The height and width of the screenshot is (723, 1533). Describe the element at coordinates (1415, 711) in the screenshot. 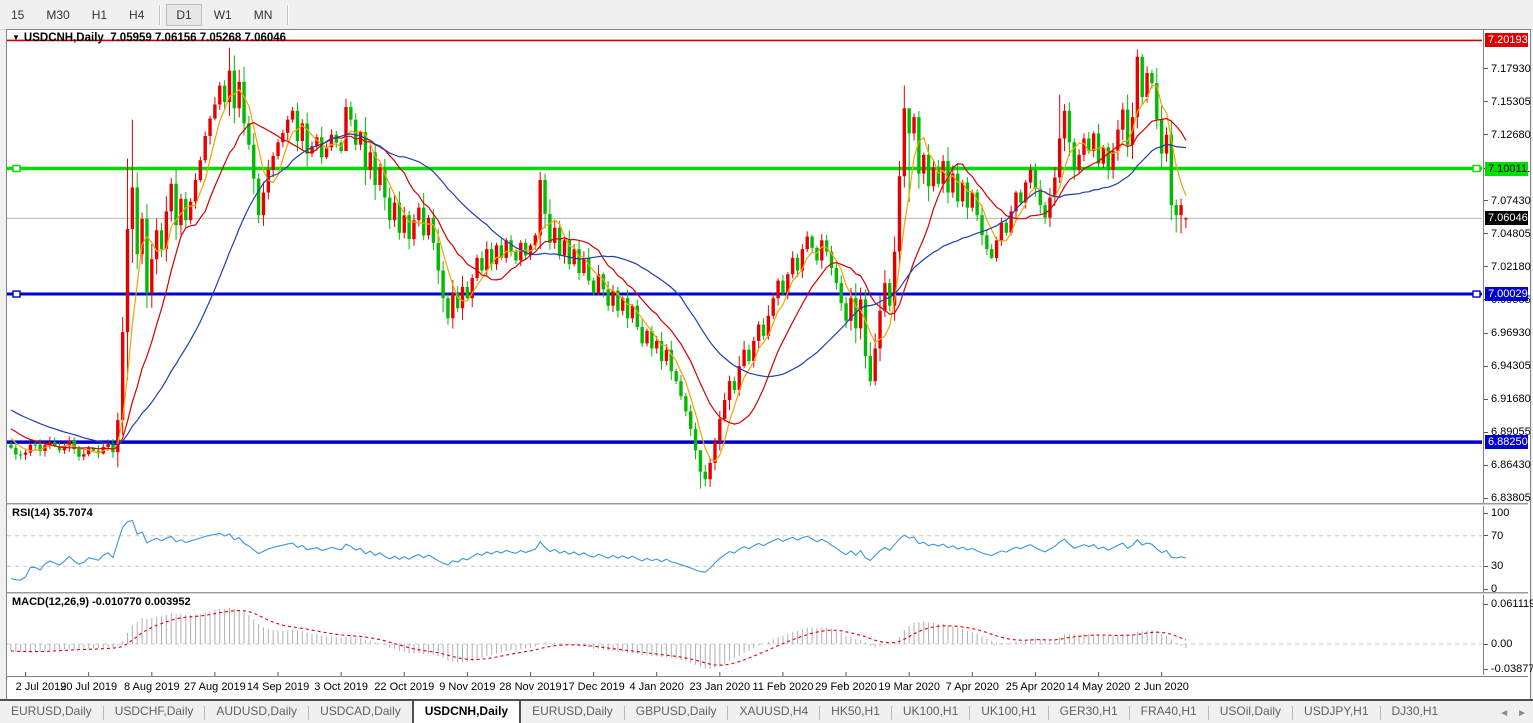

I see `chart-tab-dj30-h1: DJ30,H1` at that location.